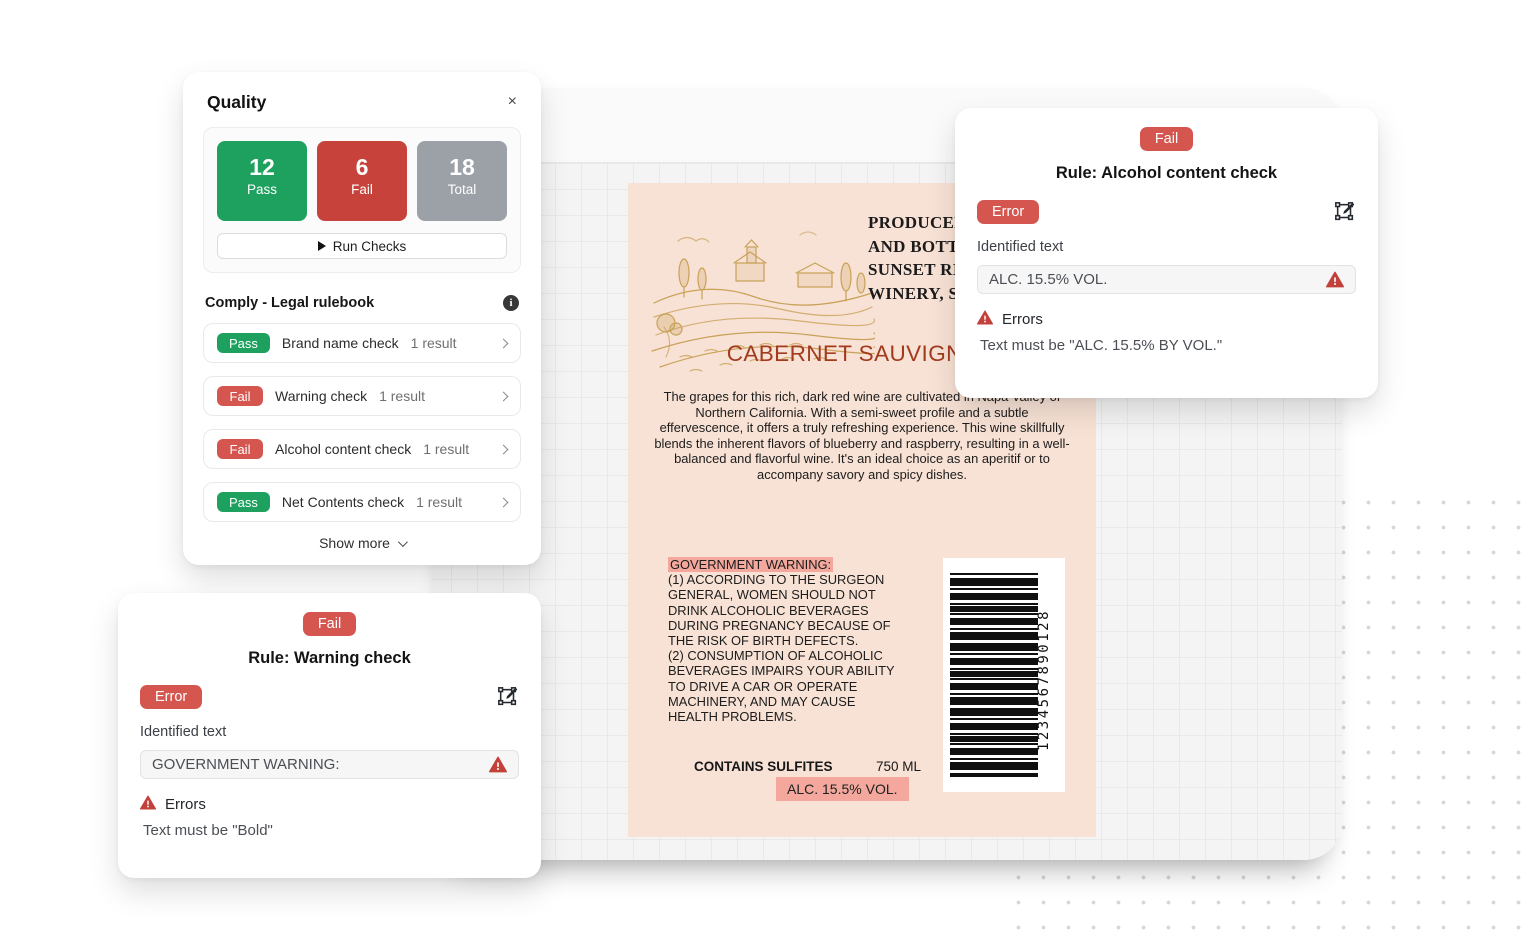 The height and width of the screenshot is (948, 1536). What do you see at coordinates (1048, 279) in the screenshot?
I see `identified-text-value: ALC. 15.5% VOL.` at bounding box center [1048, 279].